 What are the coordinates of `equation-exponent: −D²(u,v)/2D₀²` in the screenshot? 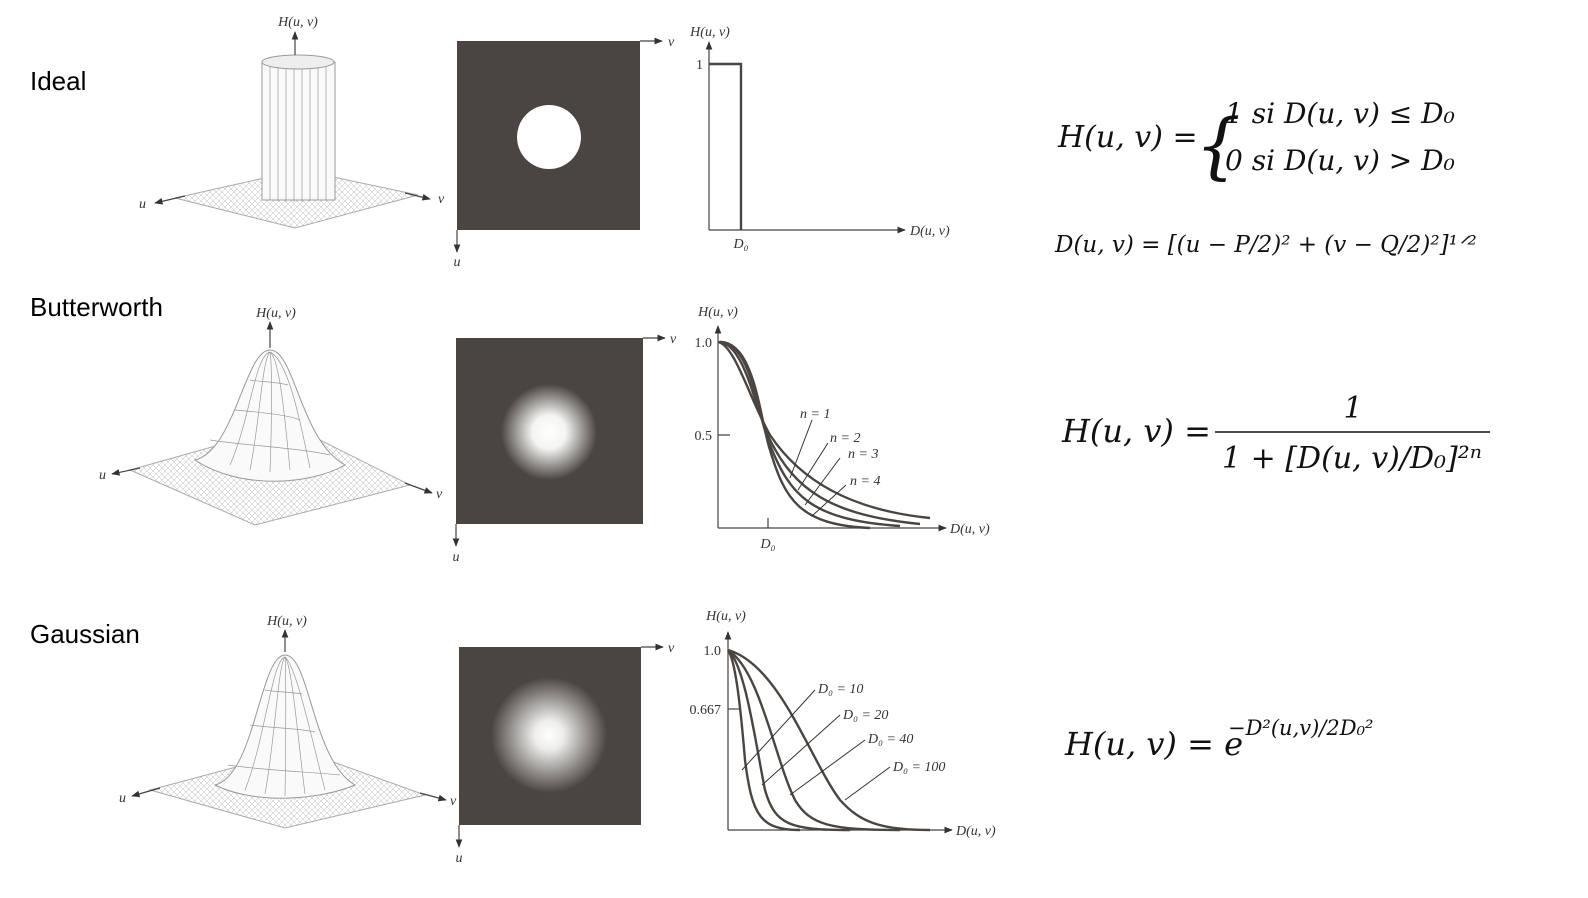 It's located at (1300, 728).